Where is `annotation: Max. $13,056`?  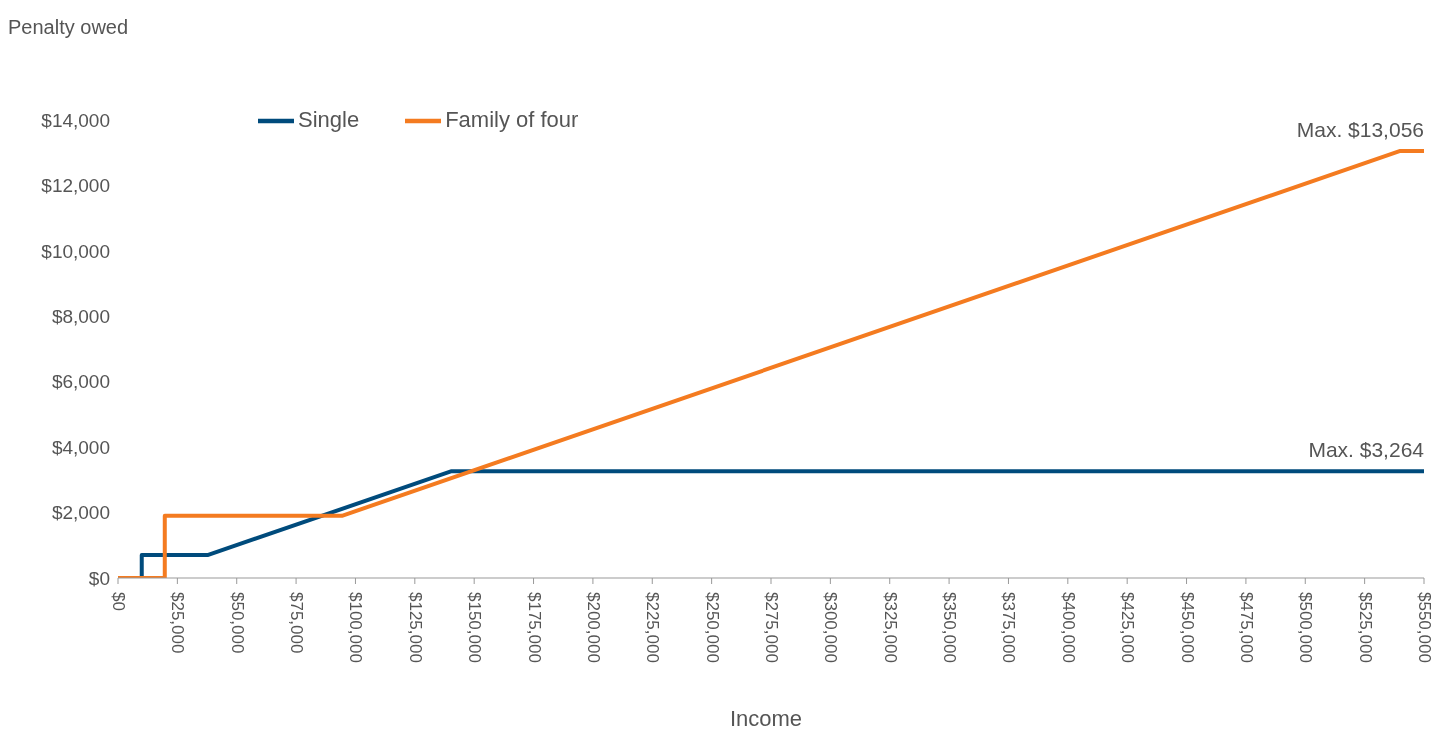
annotation: Max. $13,056 is located at coordinates (1360, 129).